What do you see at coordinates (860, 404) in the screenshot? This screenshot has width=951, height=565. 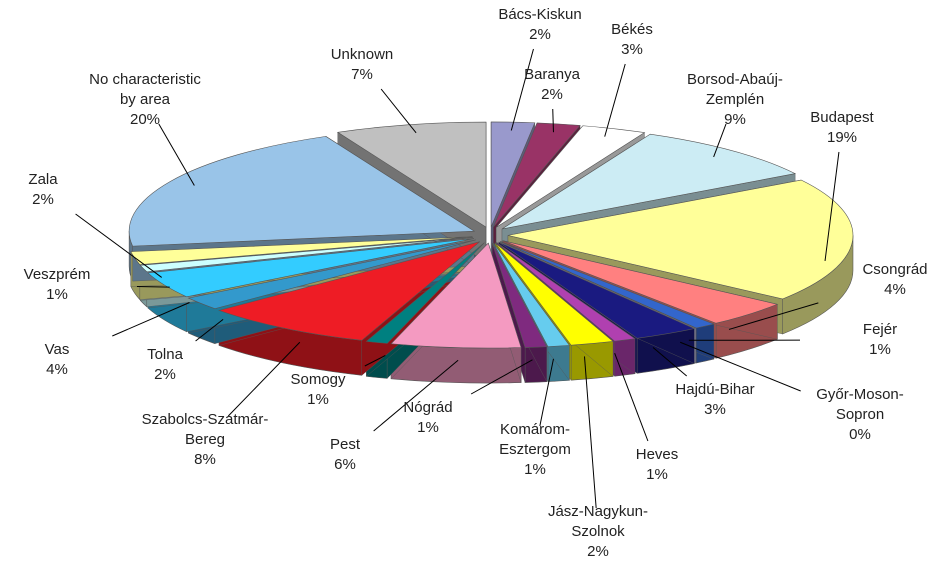 I see `label-name: Győr-Moson-Sopron` at bounding box center [860, 404].